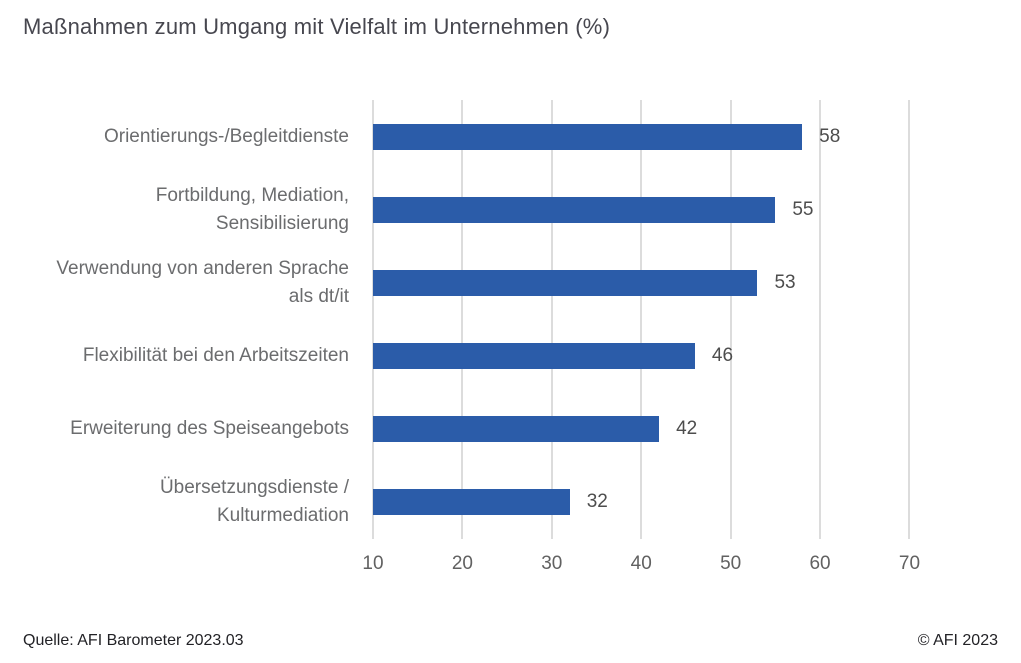  What do you see at coordinates (462, 563) in the screenshot?
I see `x-tick-label-20: 20` at bounding box center [462, 563].